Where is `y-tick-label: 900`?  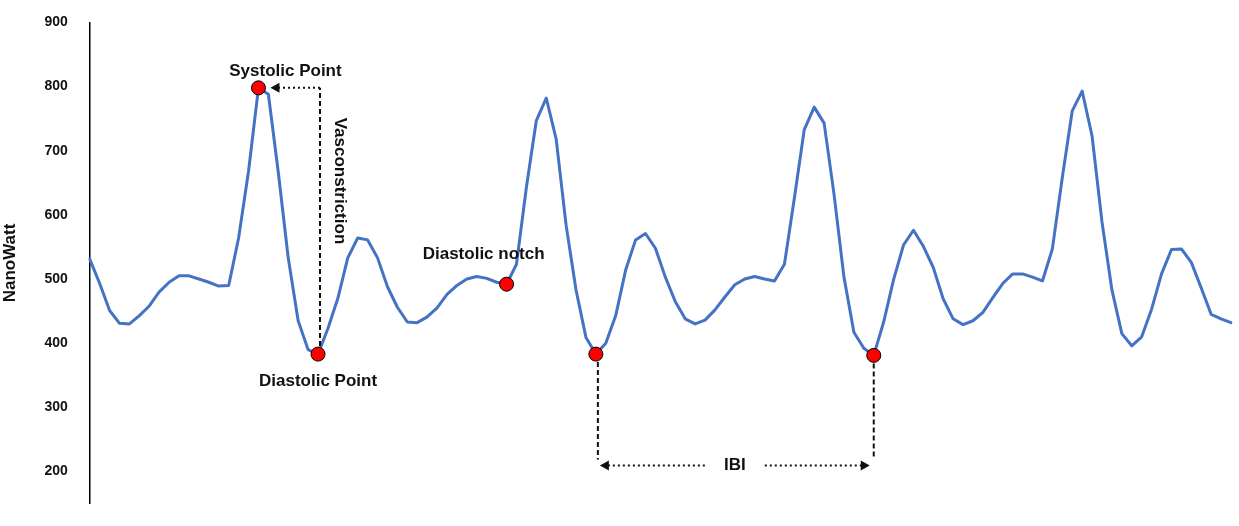
y-tick-label: 900 is located at coordinates (56, 21).